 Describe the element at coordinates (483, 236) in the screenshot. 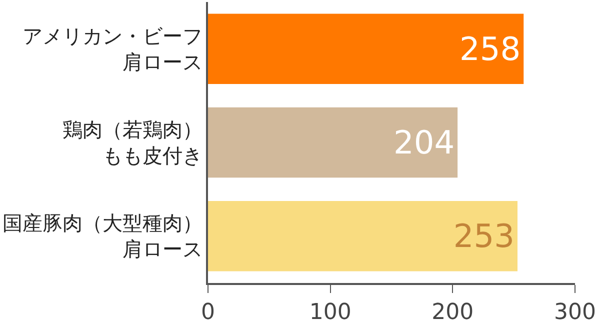

I see `data-label: 253` at that location.